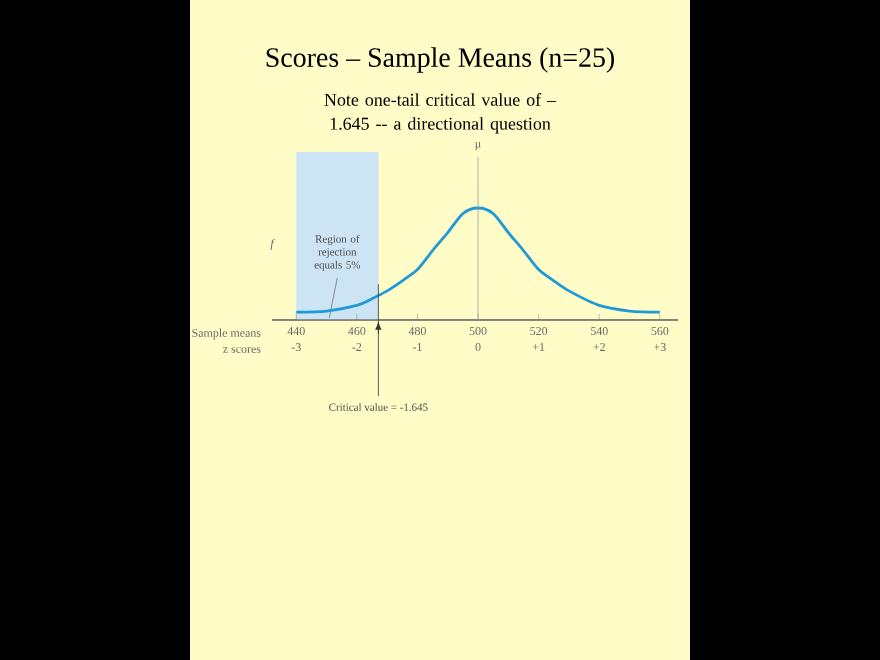 This screenshot has width=880, height=660. Describe the element at coordinates (440, 113) in the screenshot. I see `chart-subtitle: Note one-tail critical value of –1.645 -- a directional question` at that location.